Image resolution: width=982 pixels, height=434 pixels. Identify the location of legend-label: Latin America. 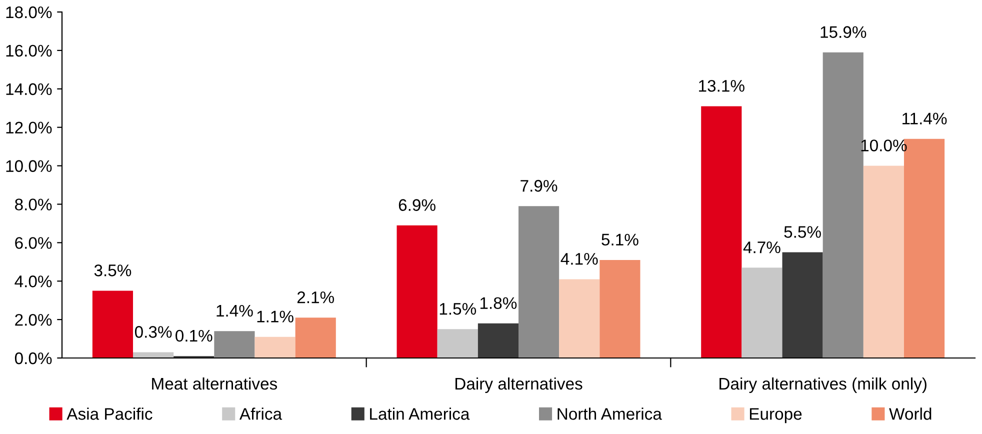
(420, 414).